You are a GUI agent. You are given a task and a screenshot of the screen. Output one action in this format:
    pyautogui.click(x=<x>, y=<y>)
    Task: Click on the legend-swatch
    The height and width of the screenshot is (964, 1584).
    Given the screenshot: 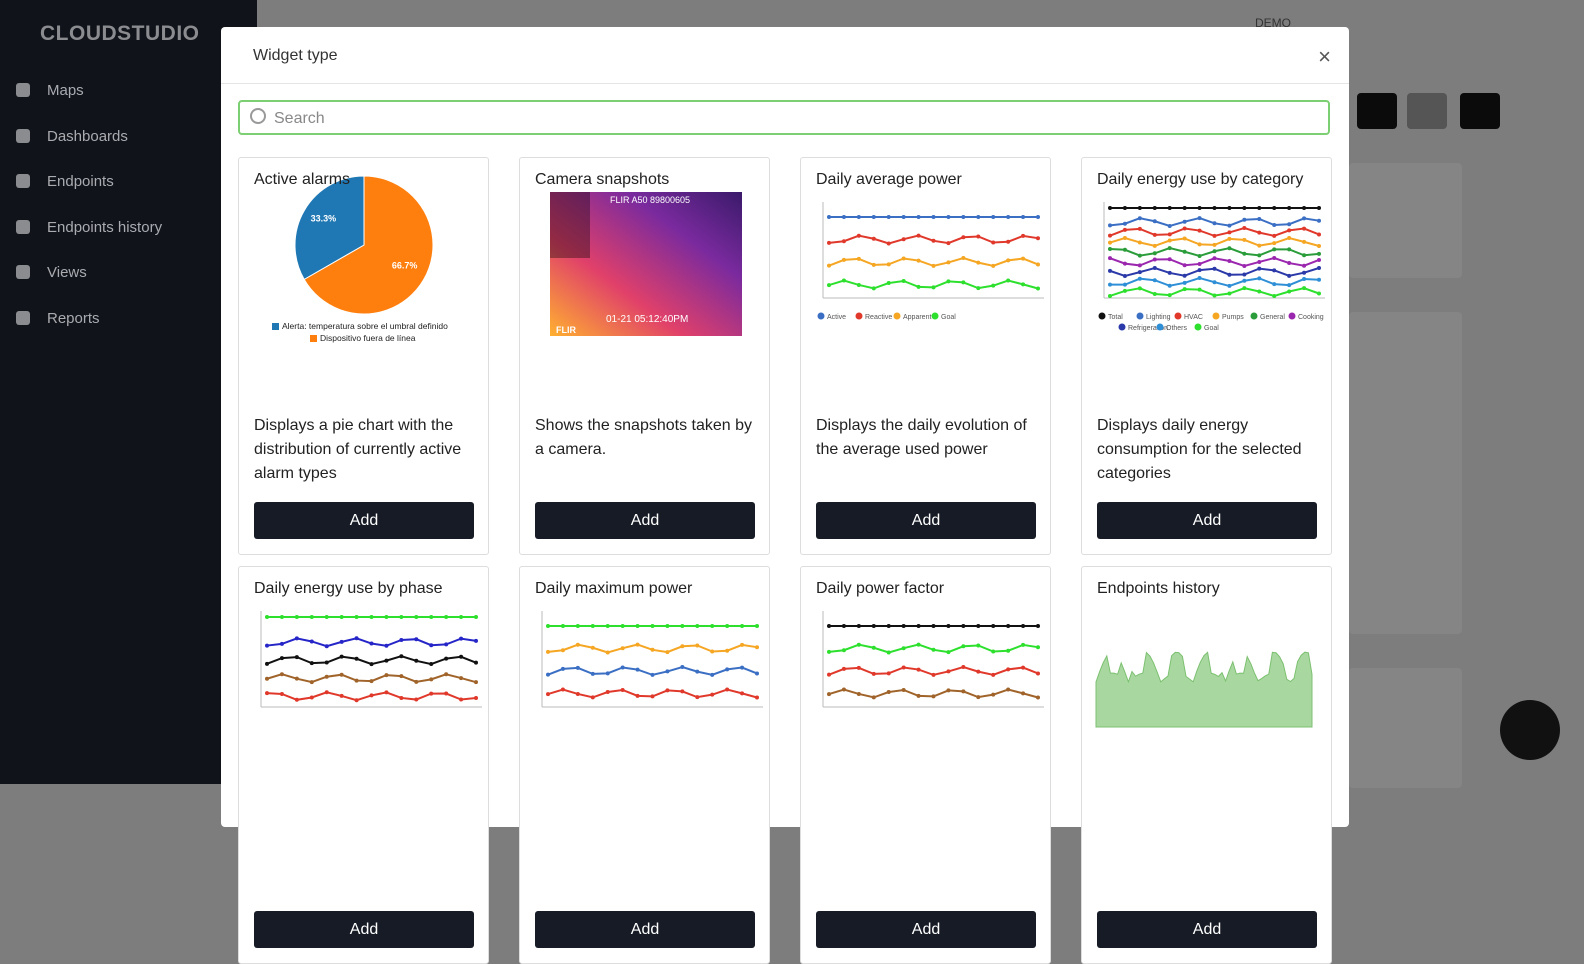 What is the action you would take?
    pyautogui.click(x=275, y=326)
    